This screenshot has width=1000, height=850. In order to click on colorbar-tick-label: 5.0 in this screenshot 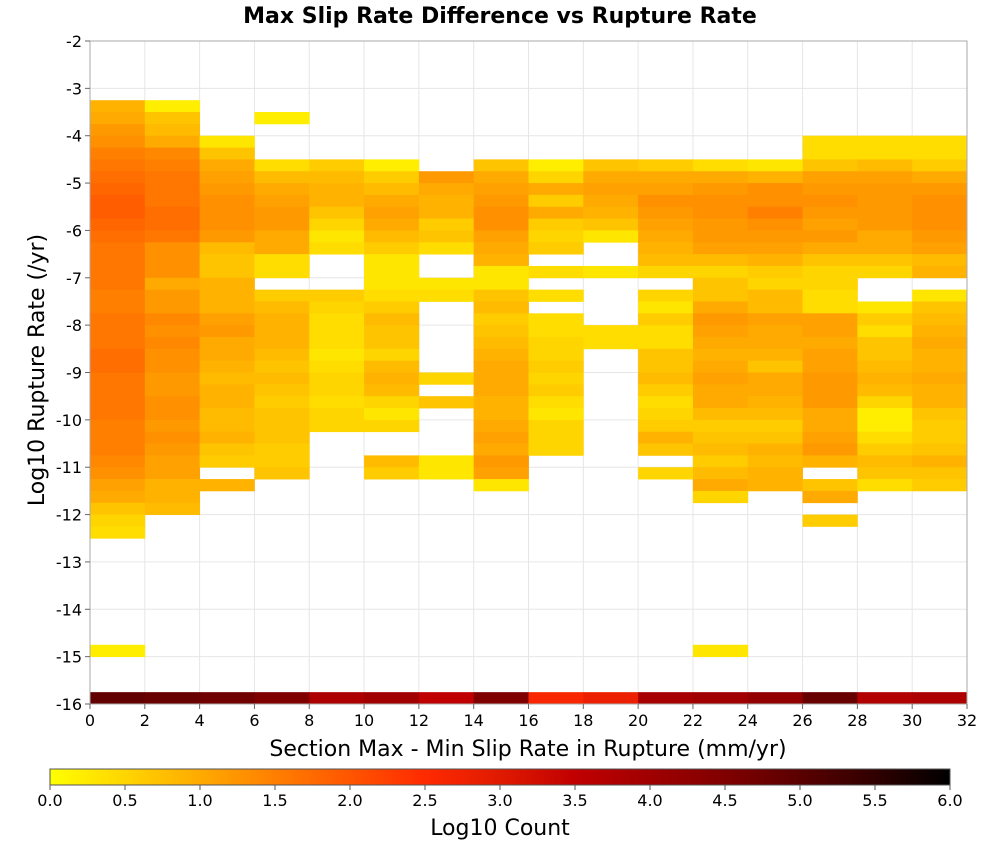, I will do `click(799, 800)`.